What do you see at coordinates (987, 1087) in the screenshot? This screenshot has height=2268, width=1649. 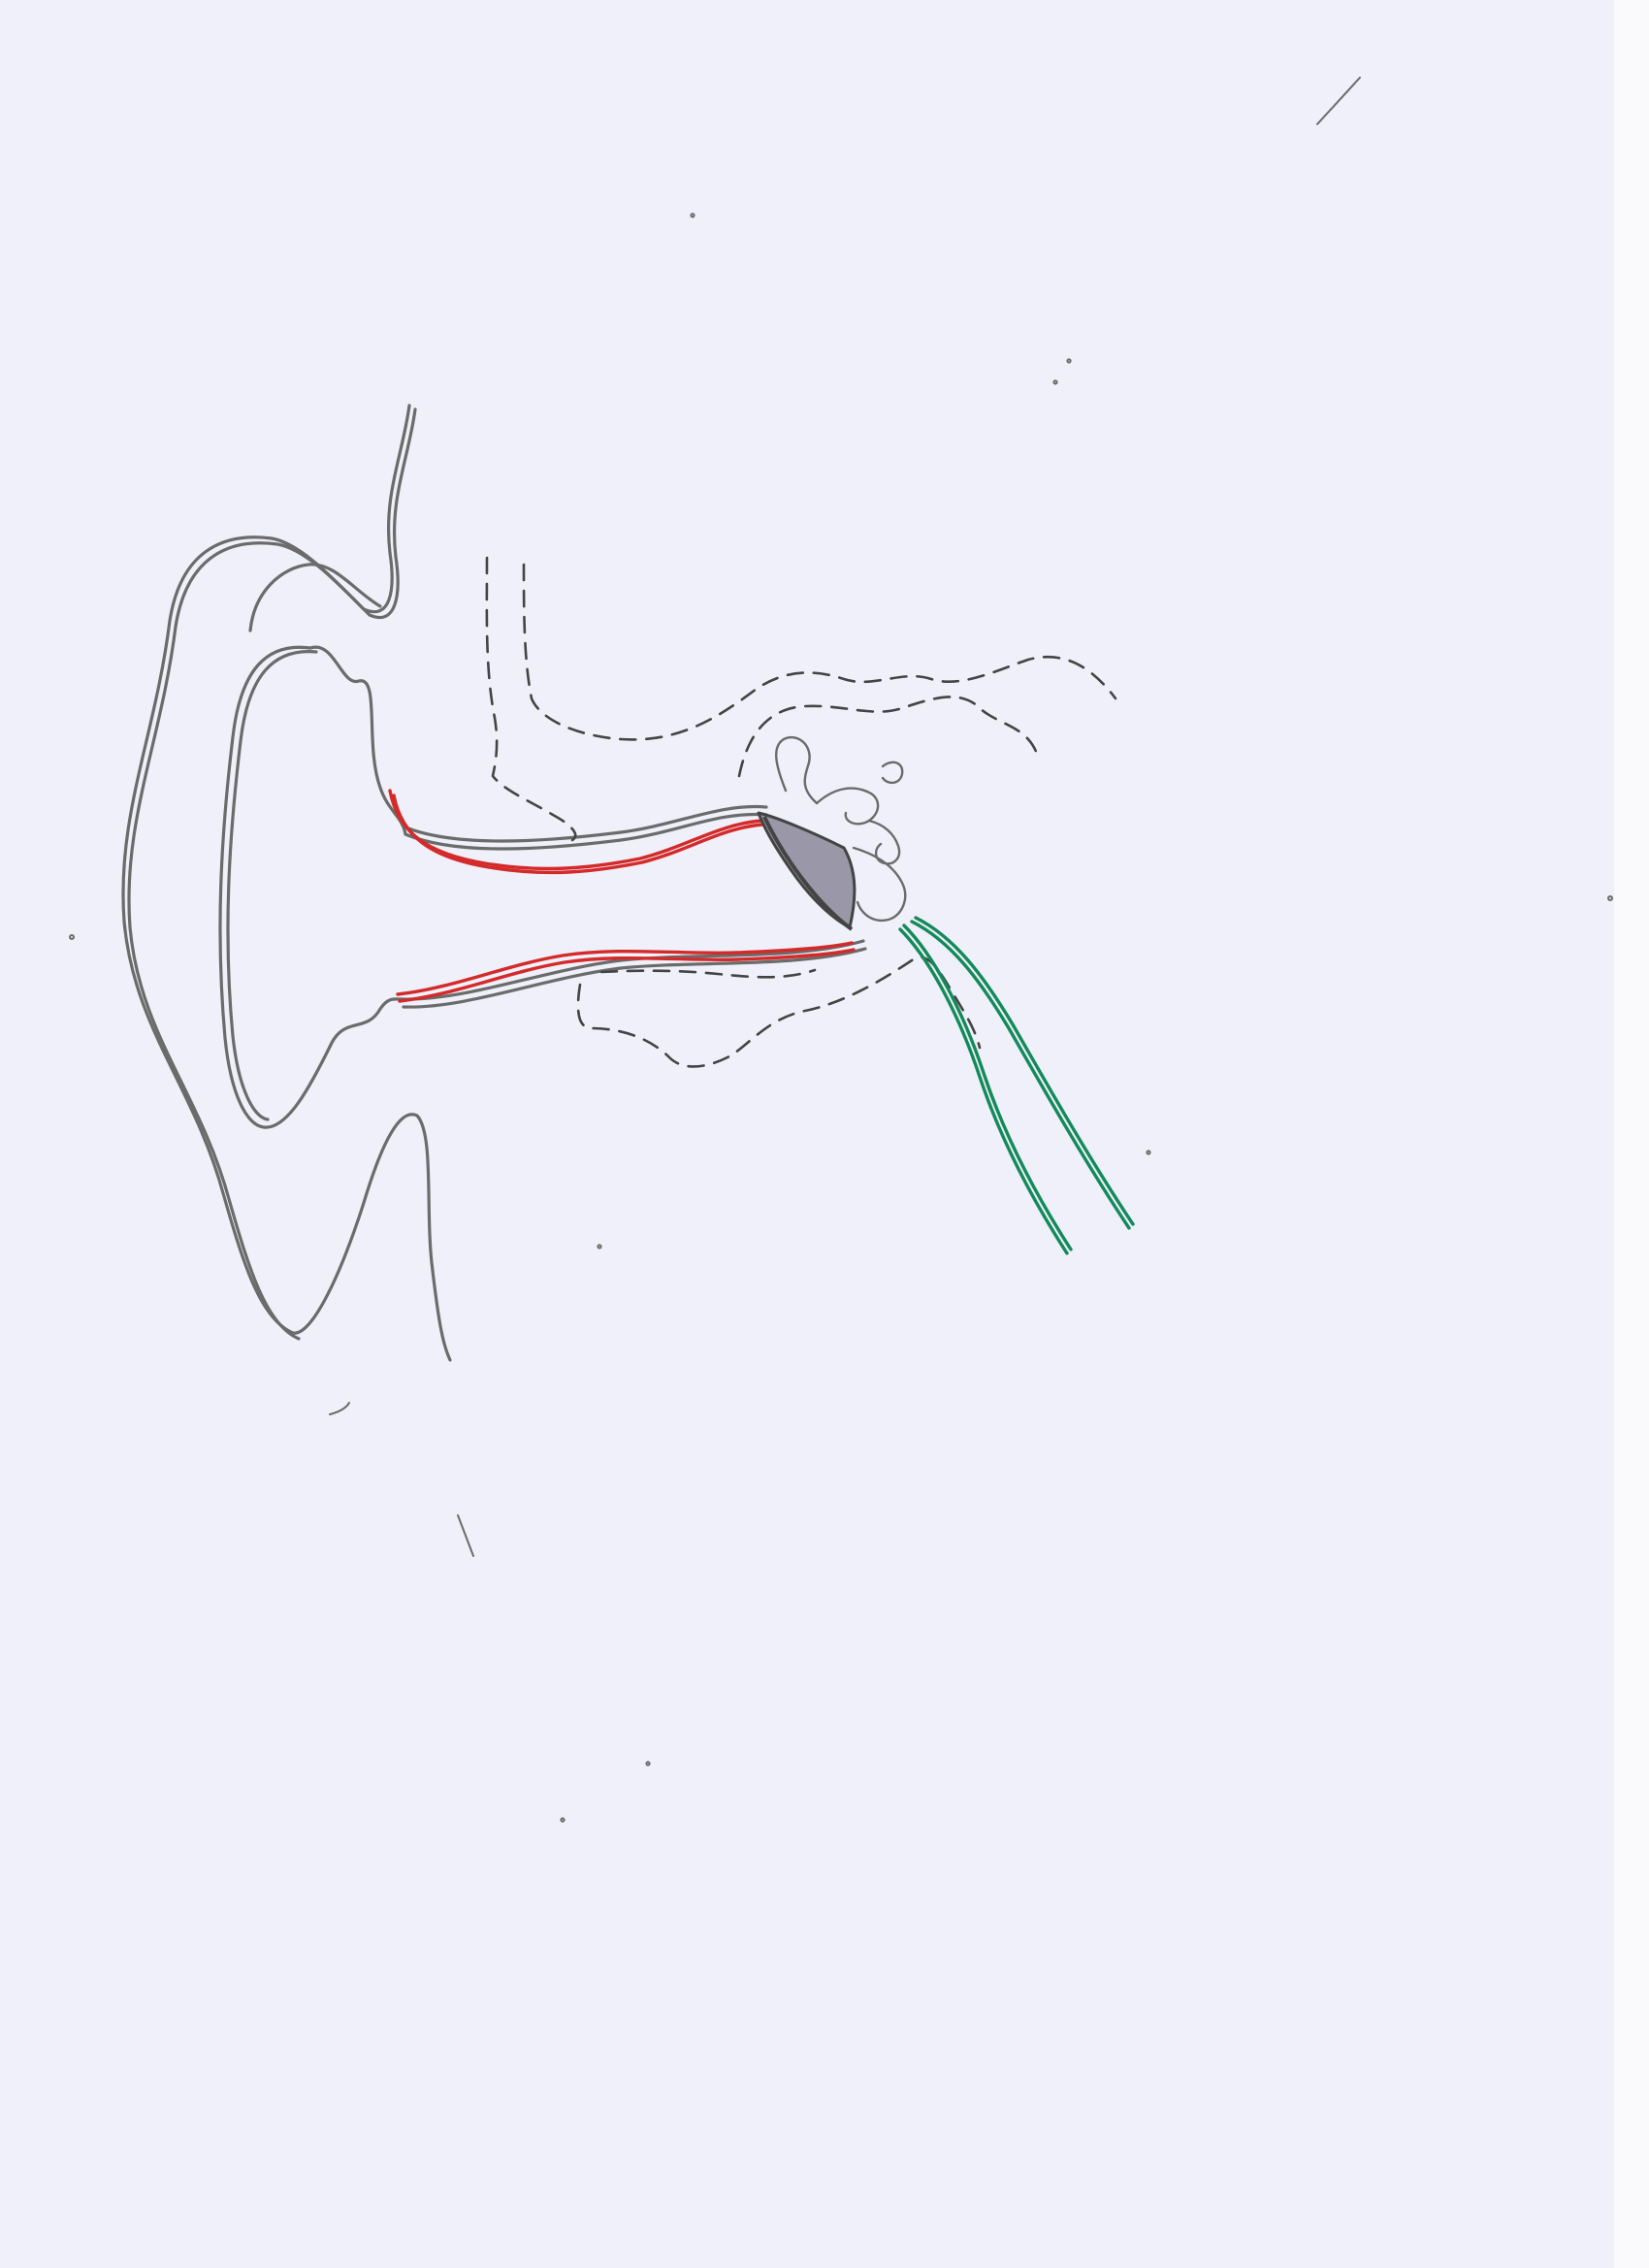 I see `nerve-strand-1b` at bounding box center [987, 1087].